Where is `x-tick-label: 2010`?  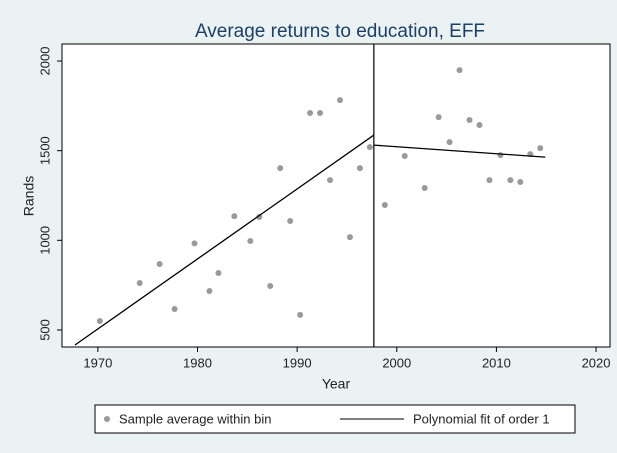 x-tick-label: 2010 is located at coordinates (496, 362).